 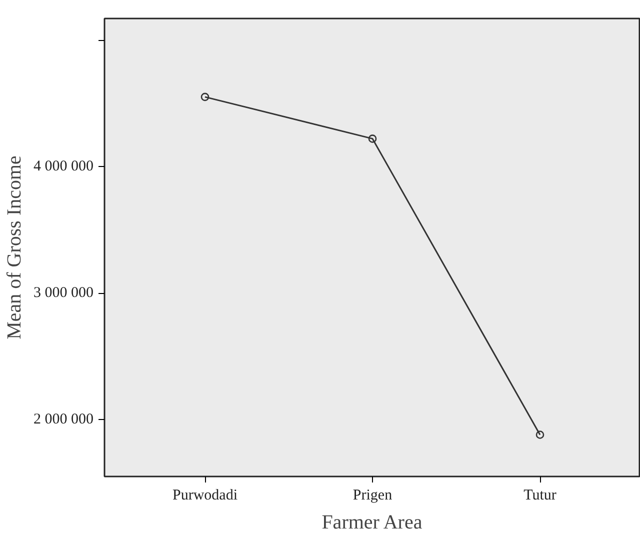 I want to click on x-tick-label: Tutur, so click(x=540, y=496).